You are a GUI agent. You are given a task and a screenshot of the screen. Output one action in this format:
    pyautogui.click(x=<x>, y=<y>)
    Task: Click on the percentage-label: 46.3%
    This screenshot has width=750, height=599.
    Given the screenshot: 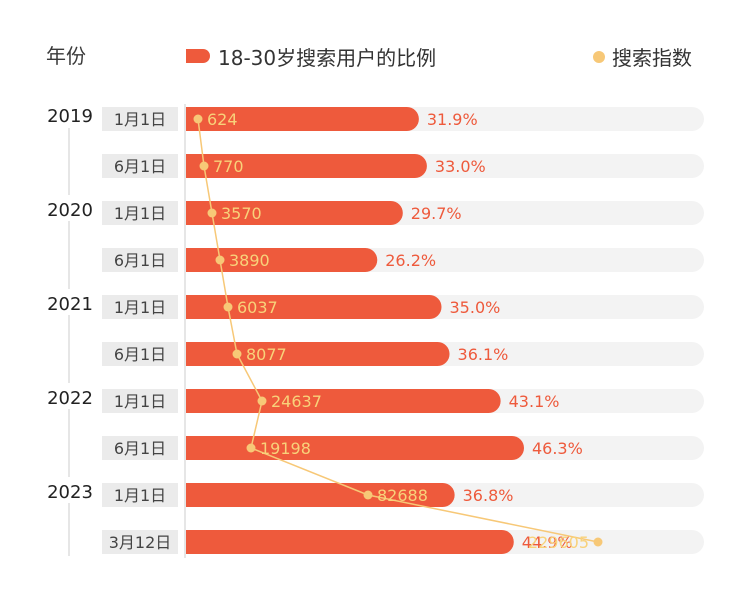 What is the action you would take?
    pyautogui.click(x=557, y=448)
    